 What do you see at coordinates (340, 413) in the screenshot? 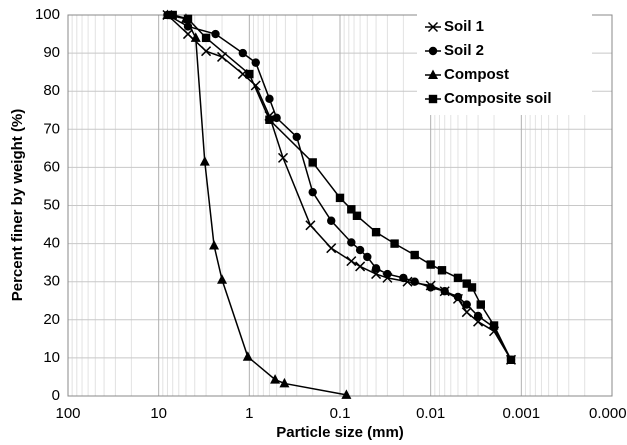
I see `x-tick-label: 0.1` at bounding box center [340, 413].